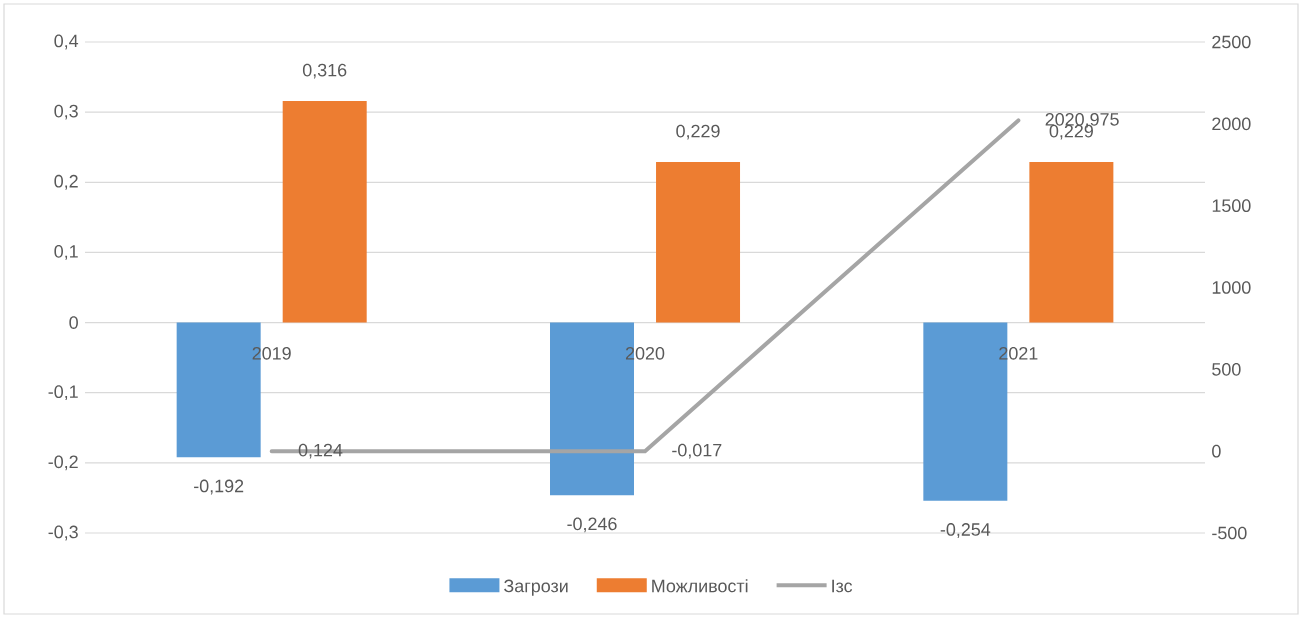  I want to click on y-tick-label: 0,3, so click(66, 112).